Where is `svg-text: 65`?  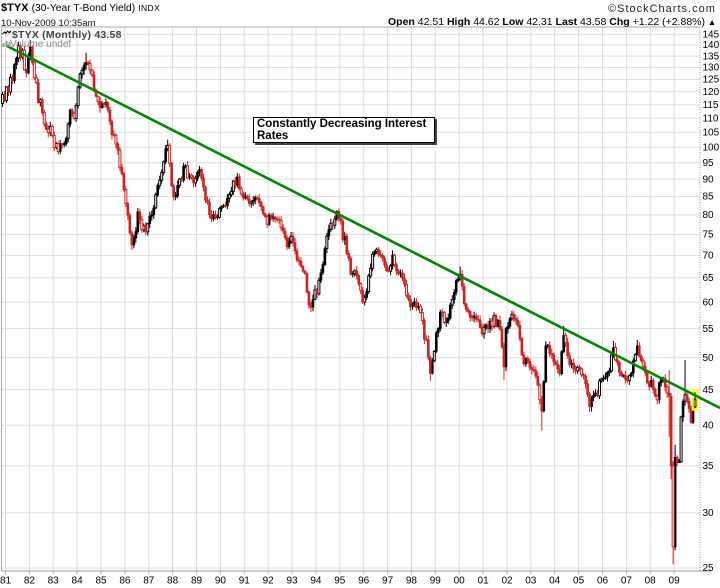 svg-text: 65 is located at coordinates (709, 278).